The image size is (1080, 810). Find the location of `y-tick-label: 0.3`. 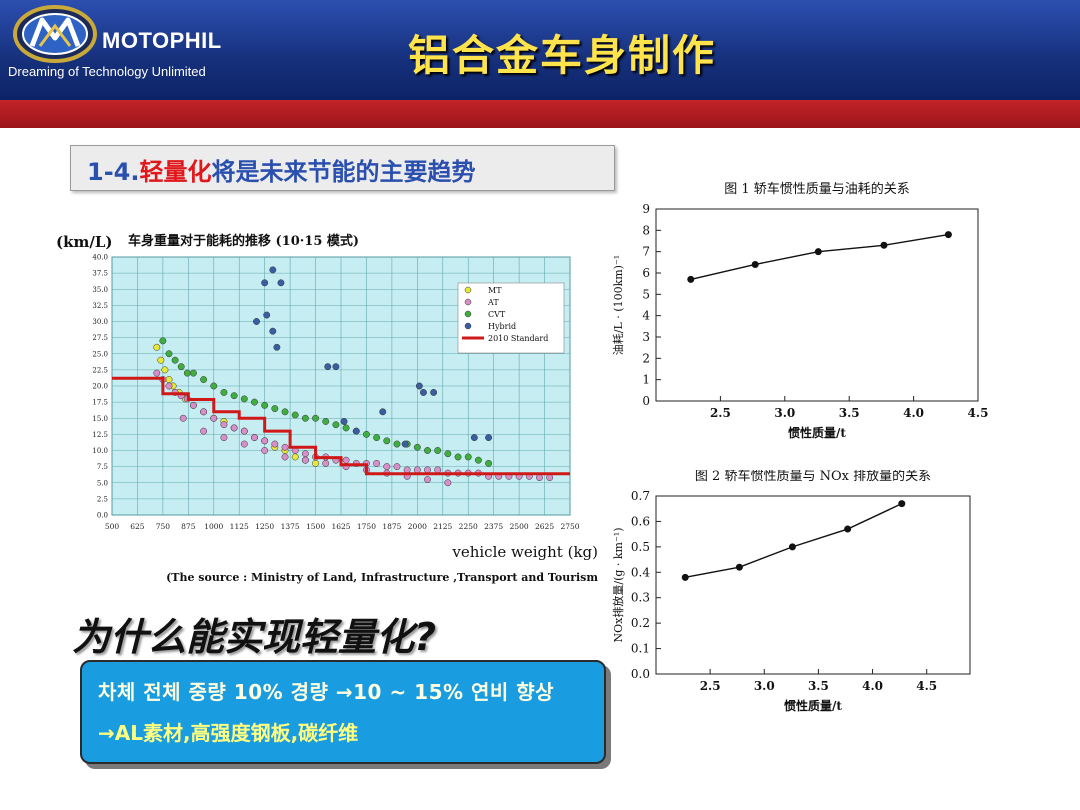

y-tick-label: 0.3 is located at coordinates (640, 598).